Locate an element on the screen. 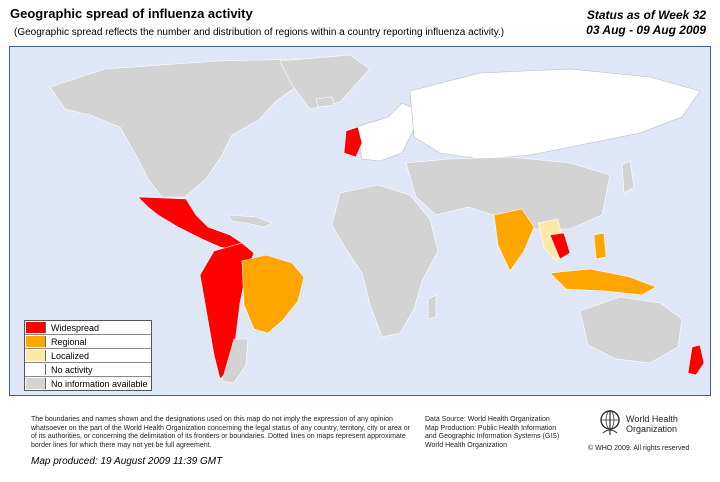  region-africa is located at coordinates (385, 261).